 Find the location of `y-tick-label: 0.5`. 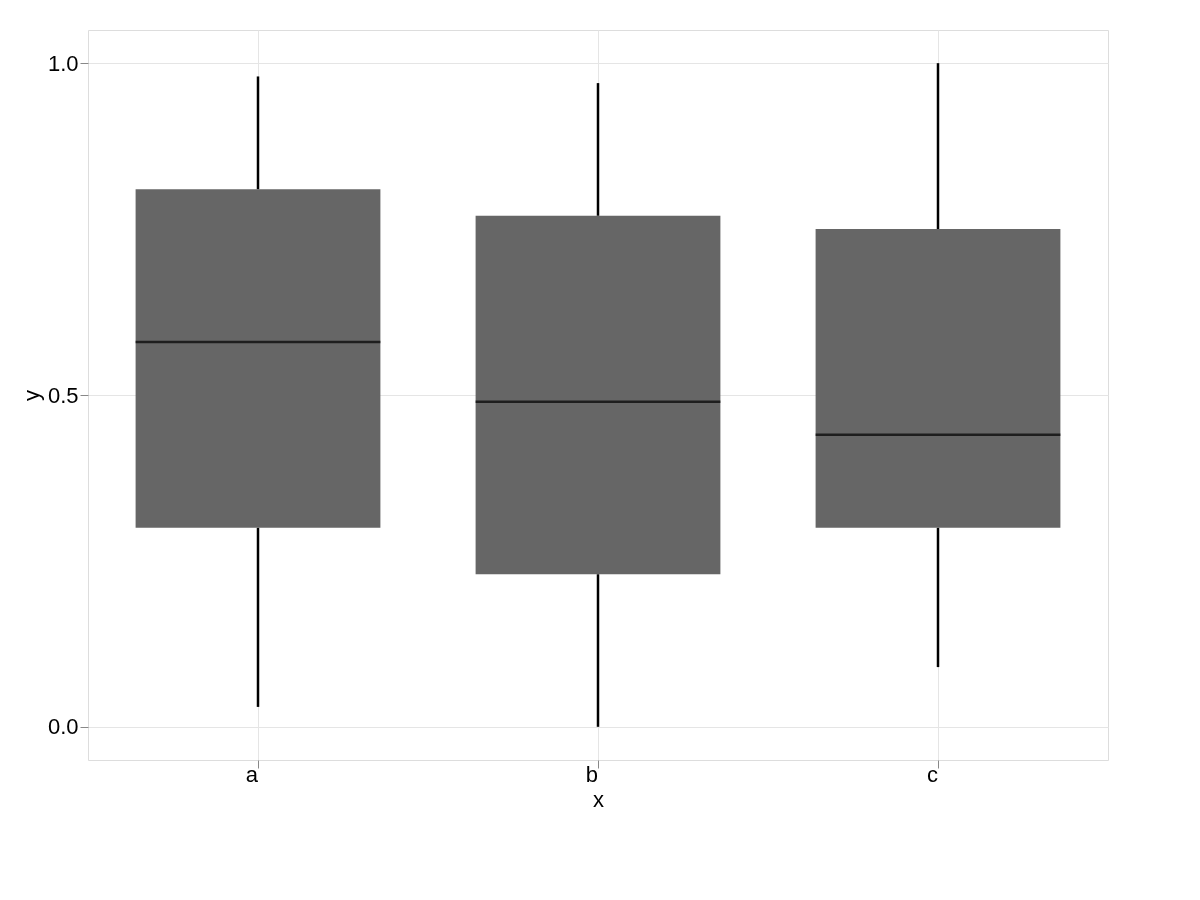

y-tick-label: 0.5 is located at coordinates (63, 395).